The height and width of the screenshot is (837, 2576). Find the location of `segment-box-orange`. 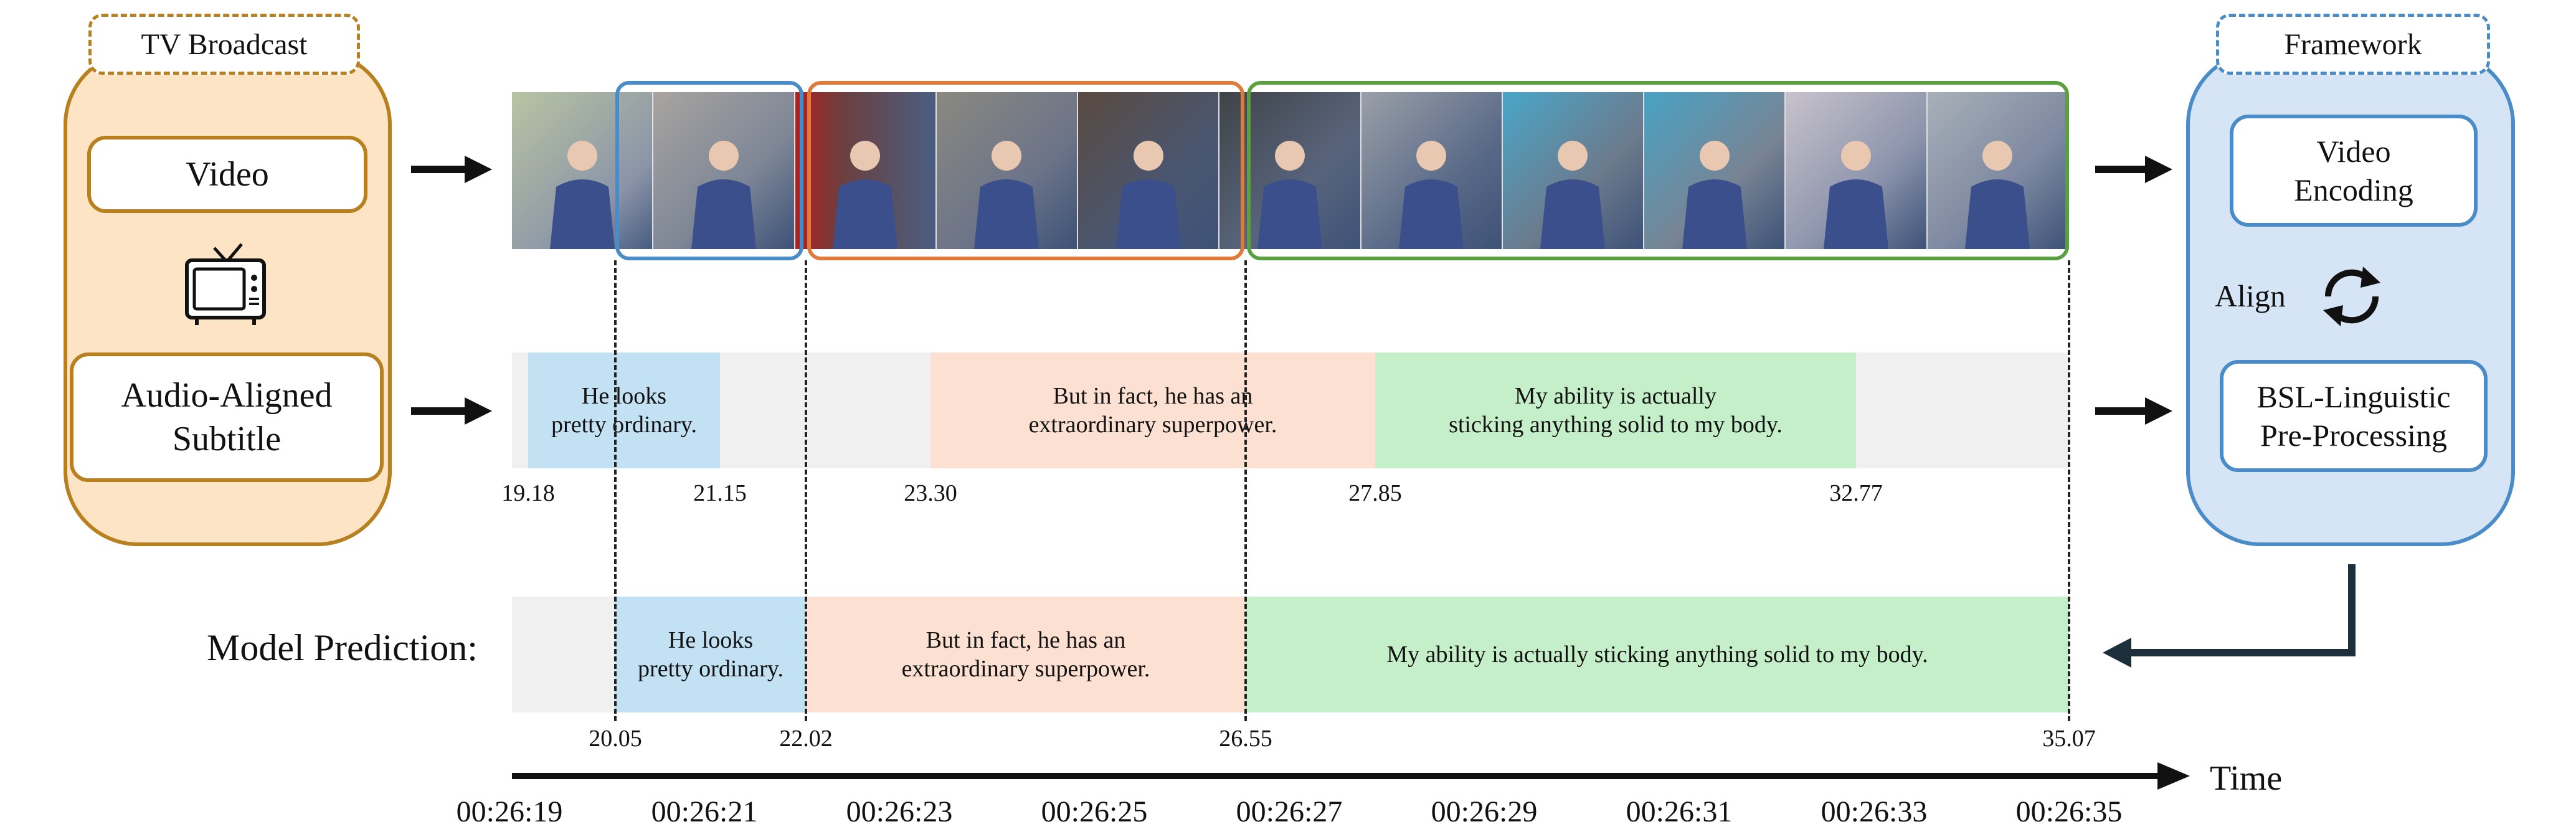

segment-box-orange is located at coordinates (1025, 170).